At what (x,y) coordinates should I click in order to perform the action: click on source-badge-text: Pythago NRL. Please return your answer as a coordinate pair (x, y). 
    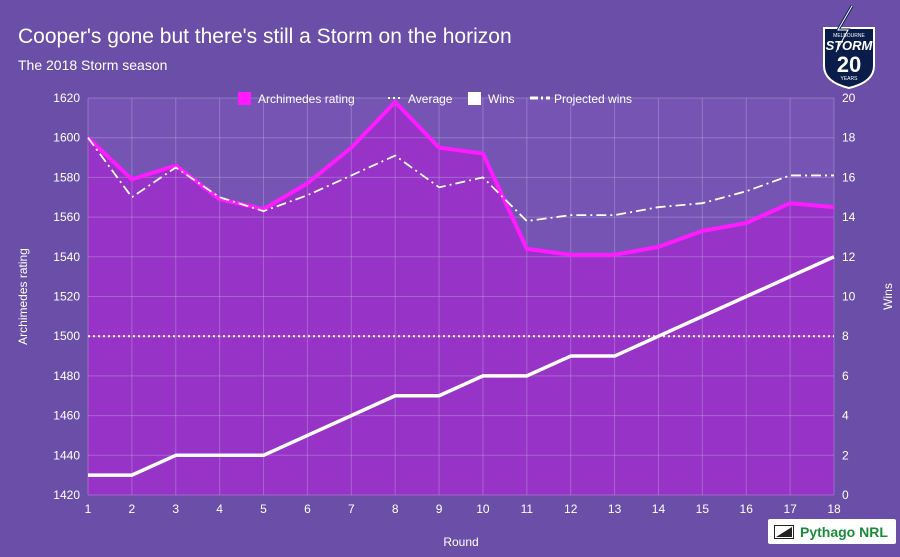
    Looking at the image, I should click on (844, 531).